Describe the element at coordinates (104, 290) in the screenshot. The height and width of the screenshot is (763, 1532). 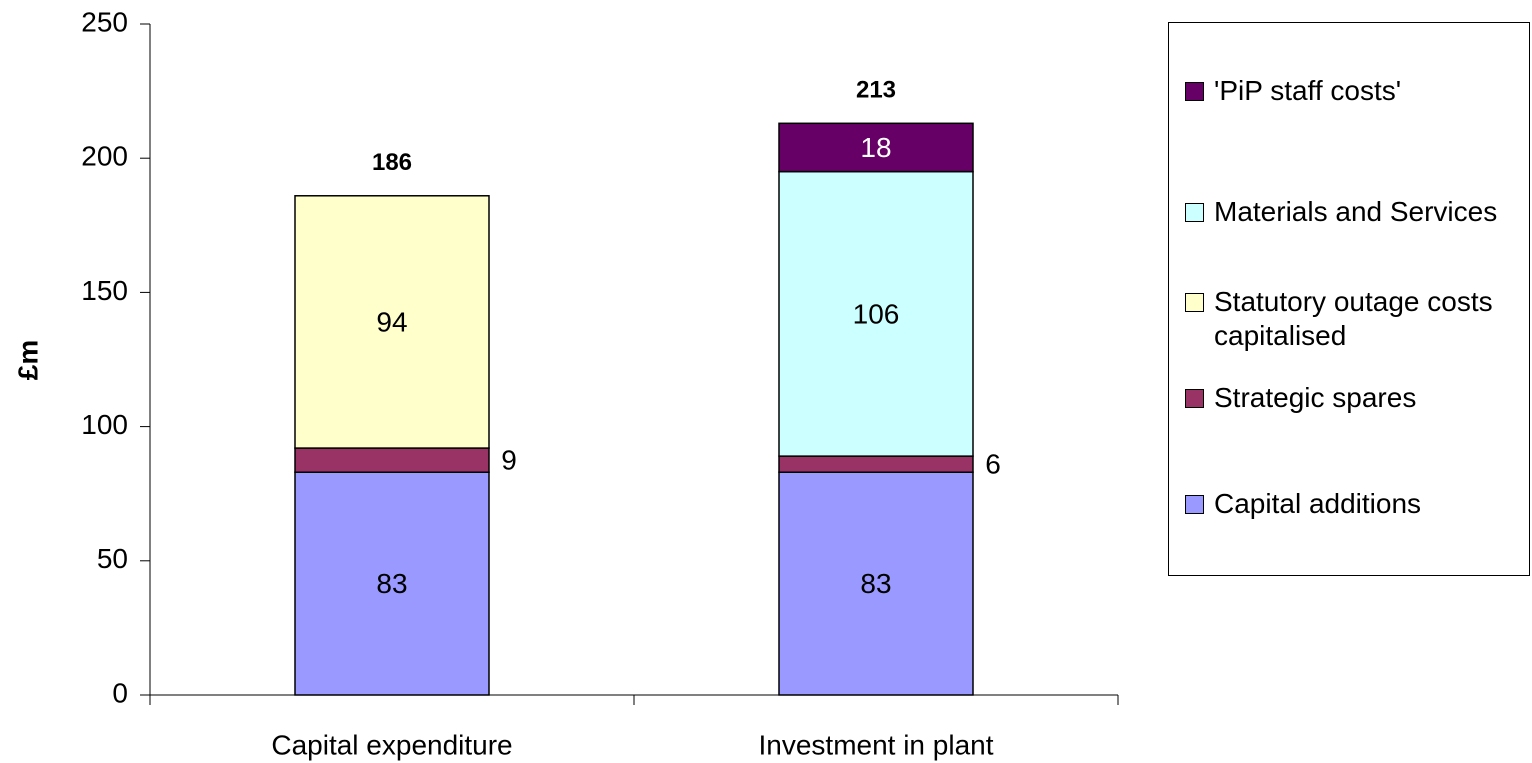
I see `y-tick-label: 150` at that location.